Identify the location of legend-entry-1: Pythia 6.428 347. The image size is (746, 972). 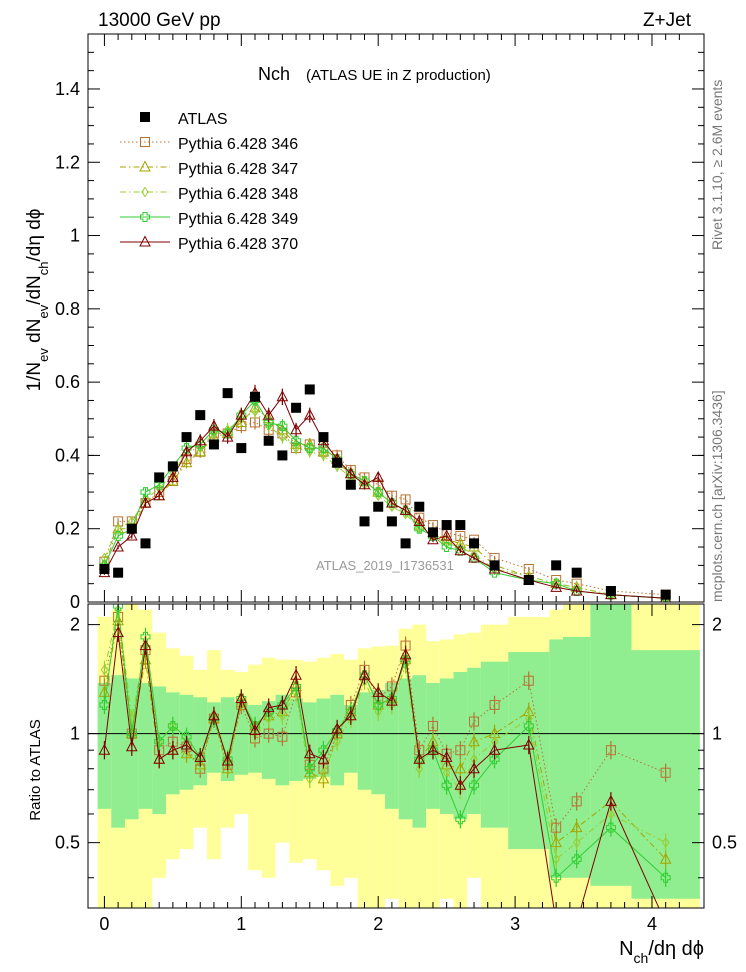
(209, 169).